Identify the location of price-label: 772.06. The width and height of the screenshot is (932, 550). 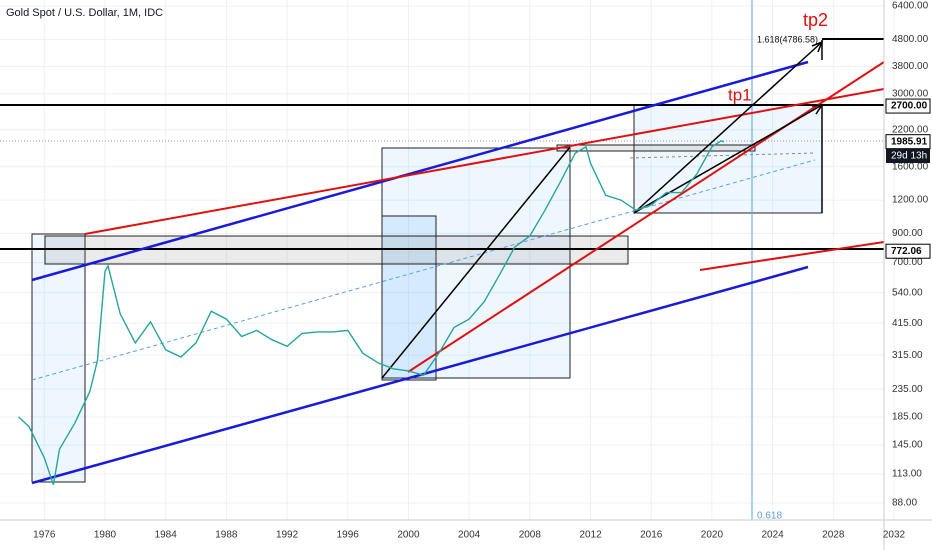
(906, 251).